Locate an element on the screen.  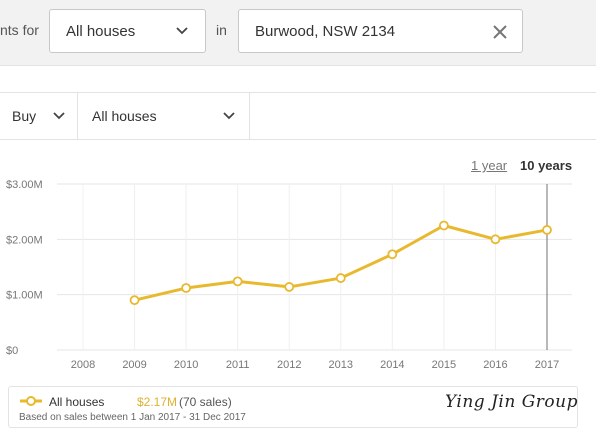
filter-property-type-select: All houses is located at coordinates (164, 116).